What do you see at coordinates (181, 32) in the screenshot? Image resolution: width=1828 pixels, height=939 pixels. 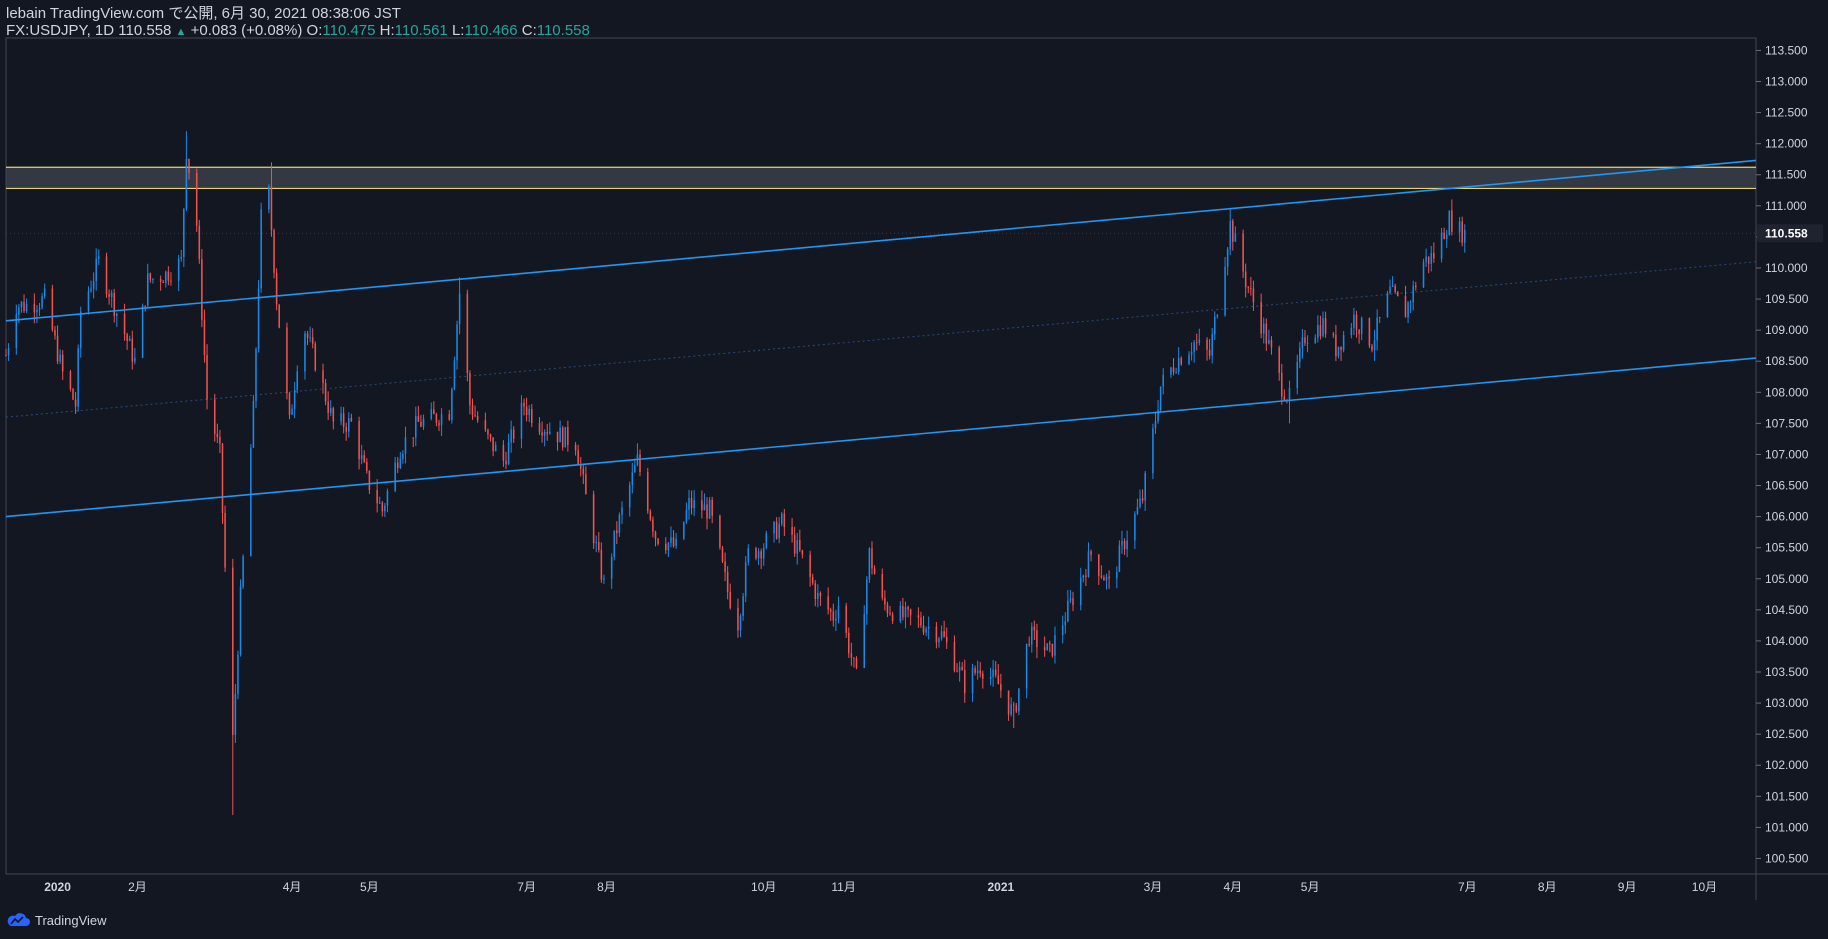 I see `up-arrow-icon: ▲` at bounding box center [181, 32].